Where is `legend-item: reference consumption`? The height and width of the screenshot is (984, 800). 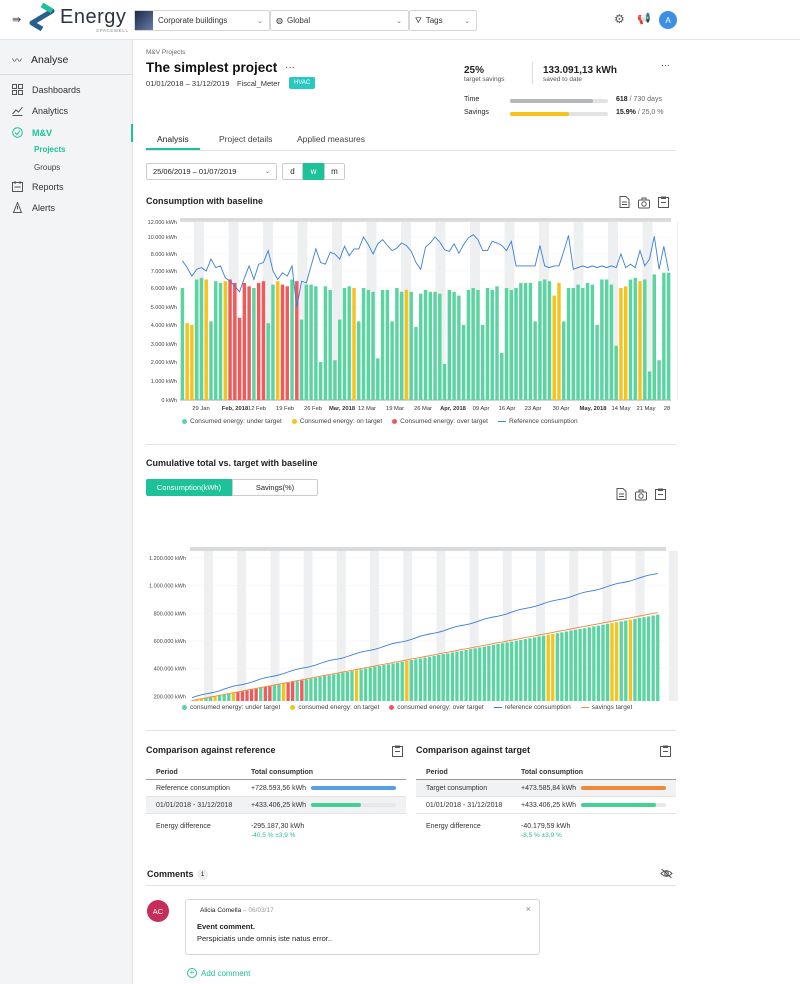
legend-item: reference consumption is located at coordinates (532, 707).